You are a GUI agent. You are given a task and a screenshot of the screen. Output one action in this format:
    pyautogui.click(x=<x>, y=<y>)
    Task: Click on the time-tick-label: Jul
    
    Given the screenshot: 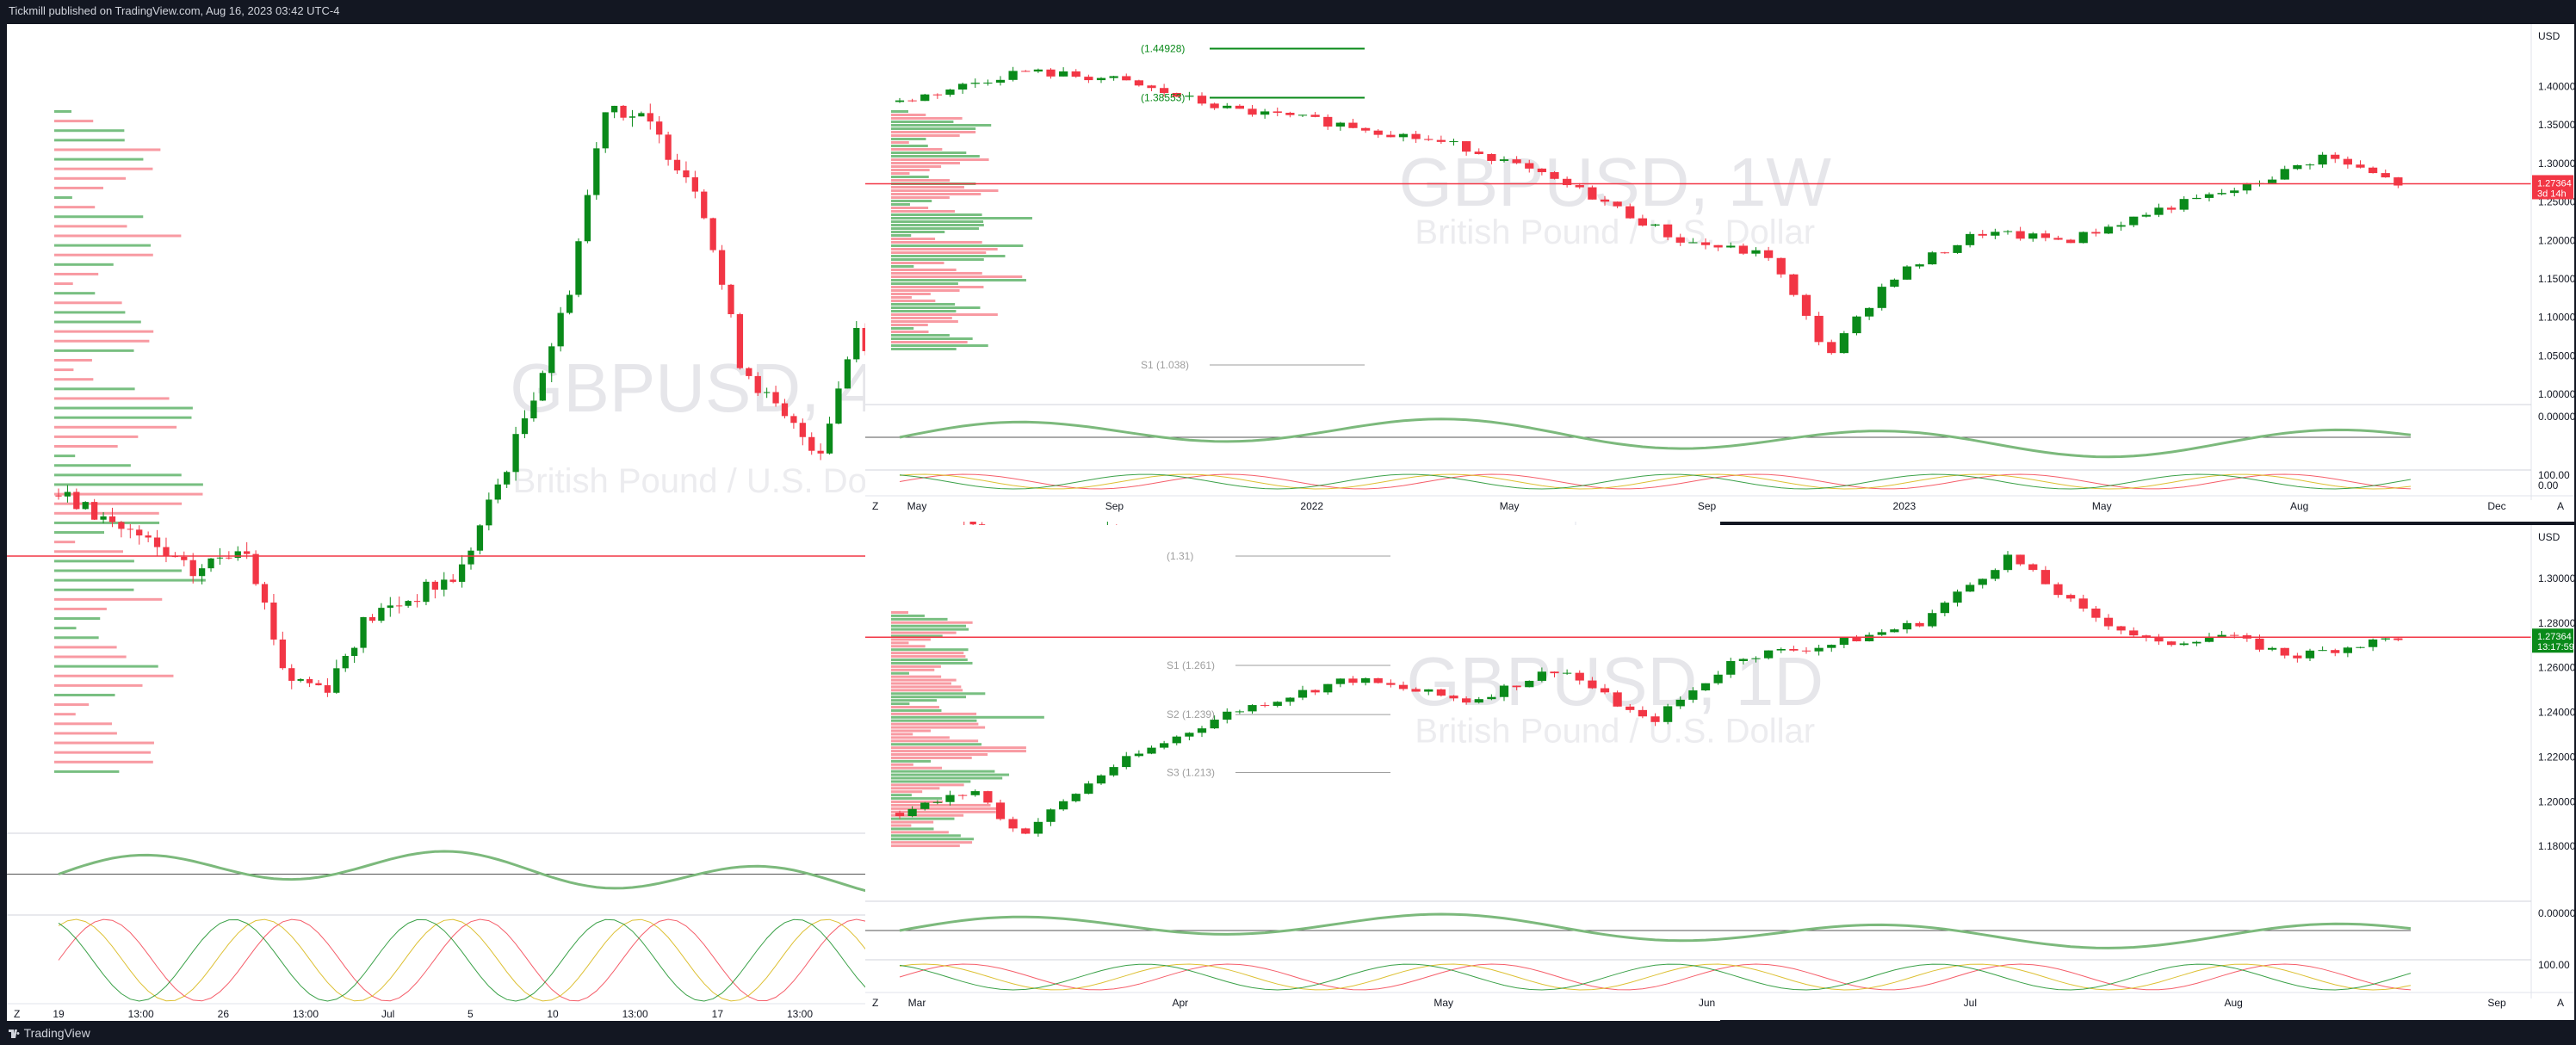 What is the action you would take?
    pyautogui.click(x=1971, y=1003)
    